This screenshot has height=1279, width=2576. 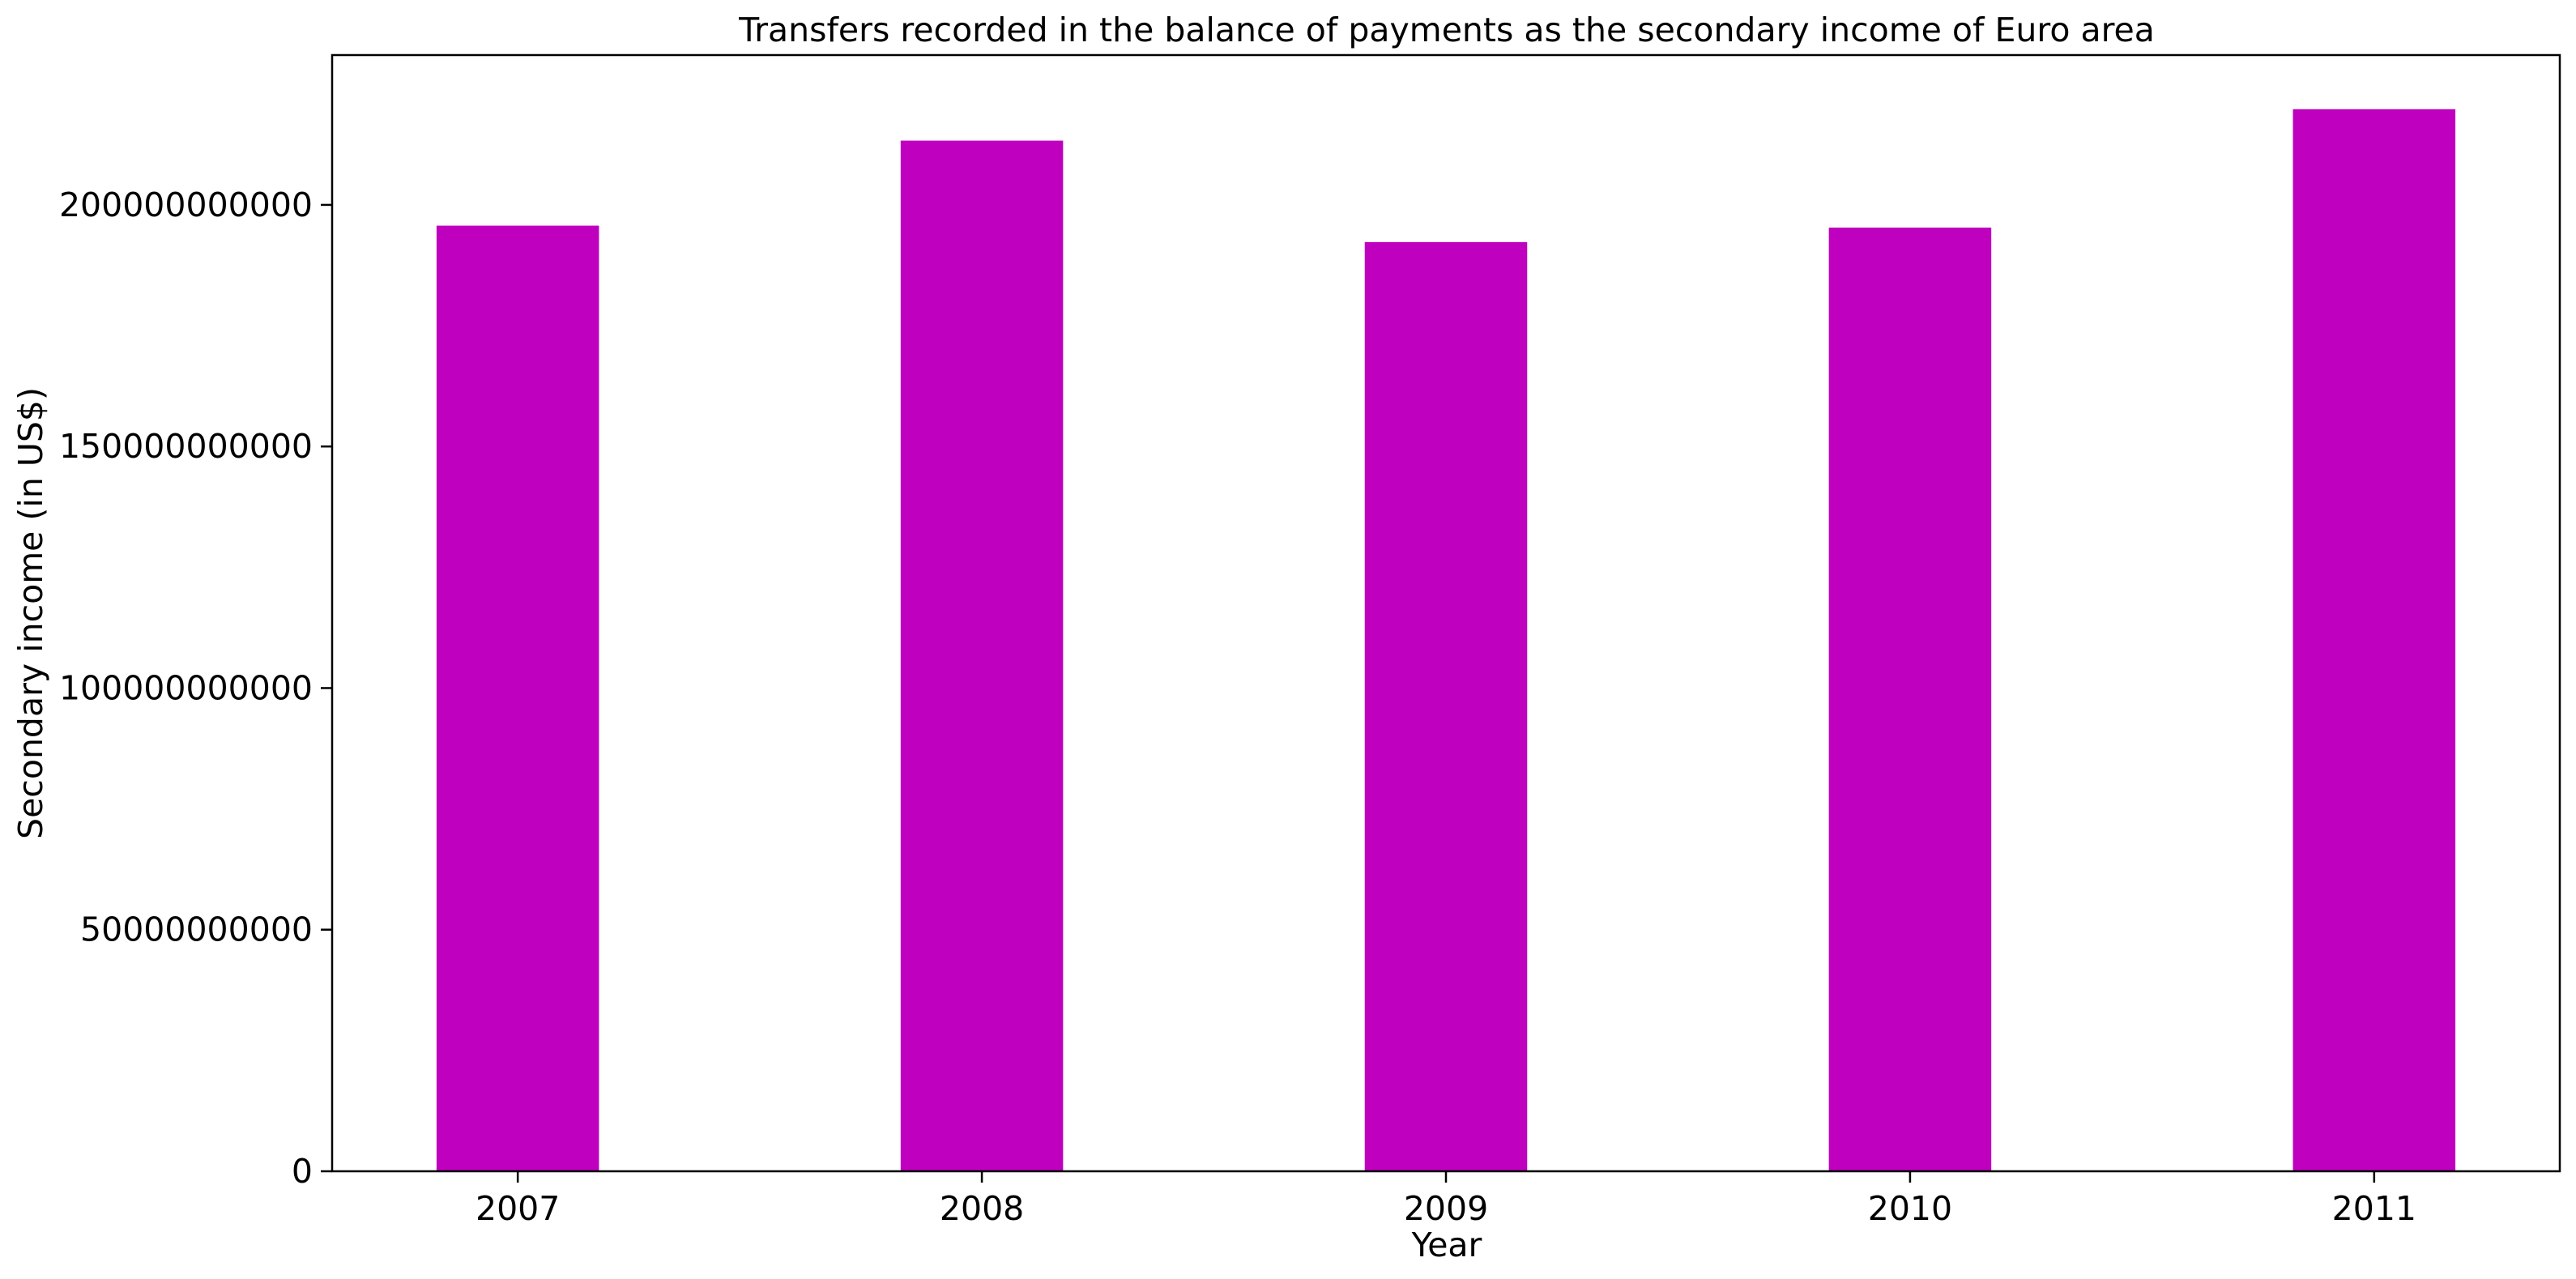 What do you see at coordinates (1446, 706) in the screenshot?
I see `bar-2009` at bounding box center [1446, 706].